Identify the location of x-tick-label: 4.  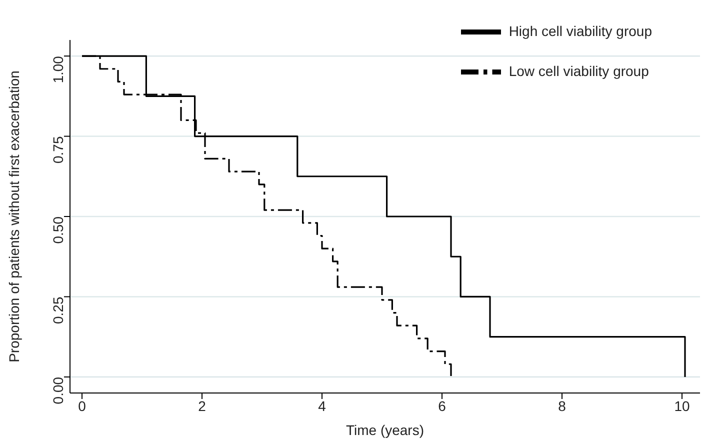
(322, 406).